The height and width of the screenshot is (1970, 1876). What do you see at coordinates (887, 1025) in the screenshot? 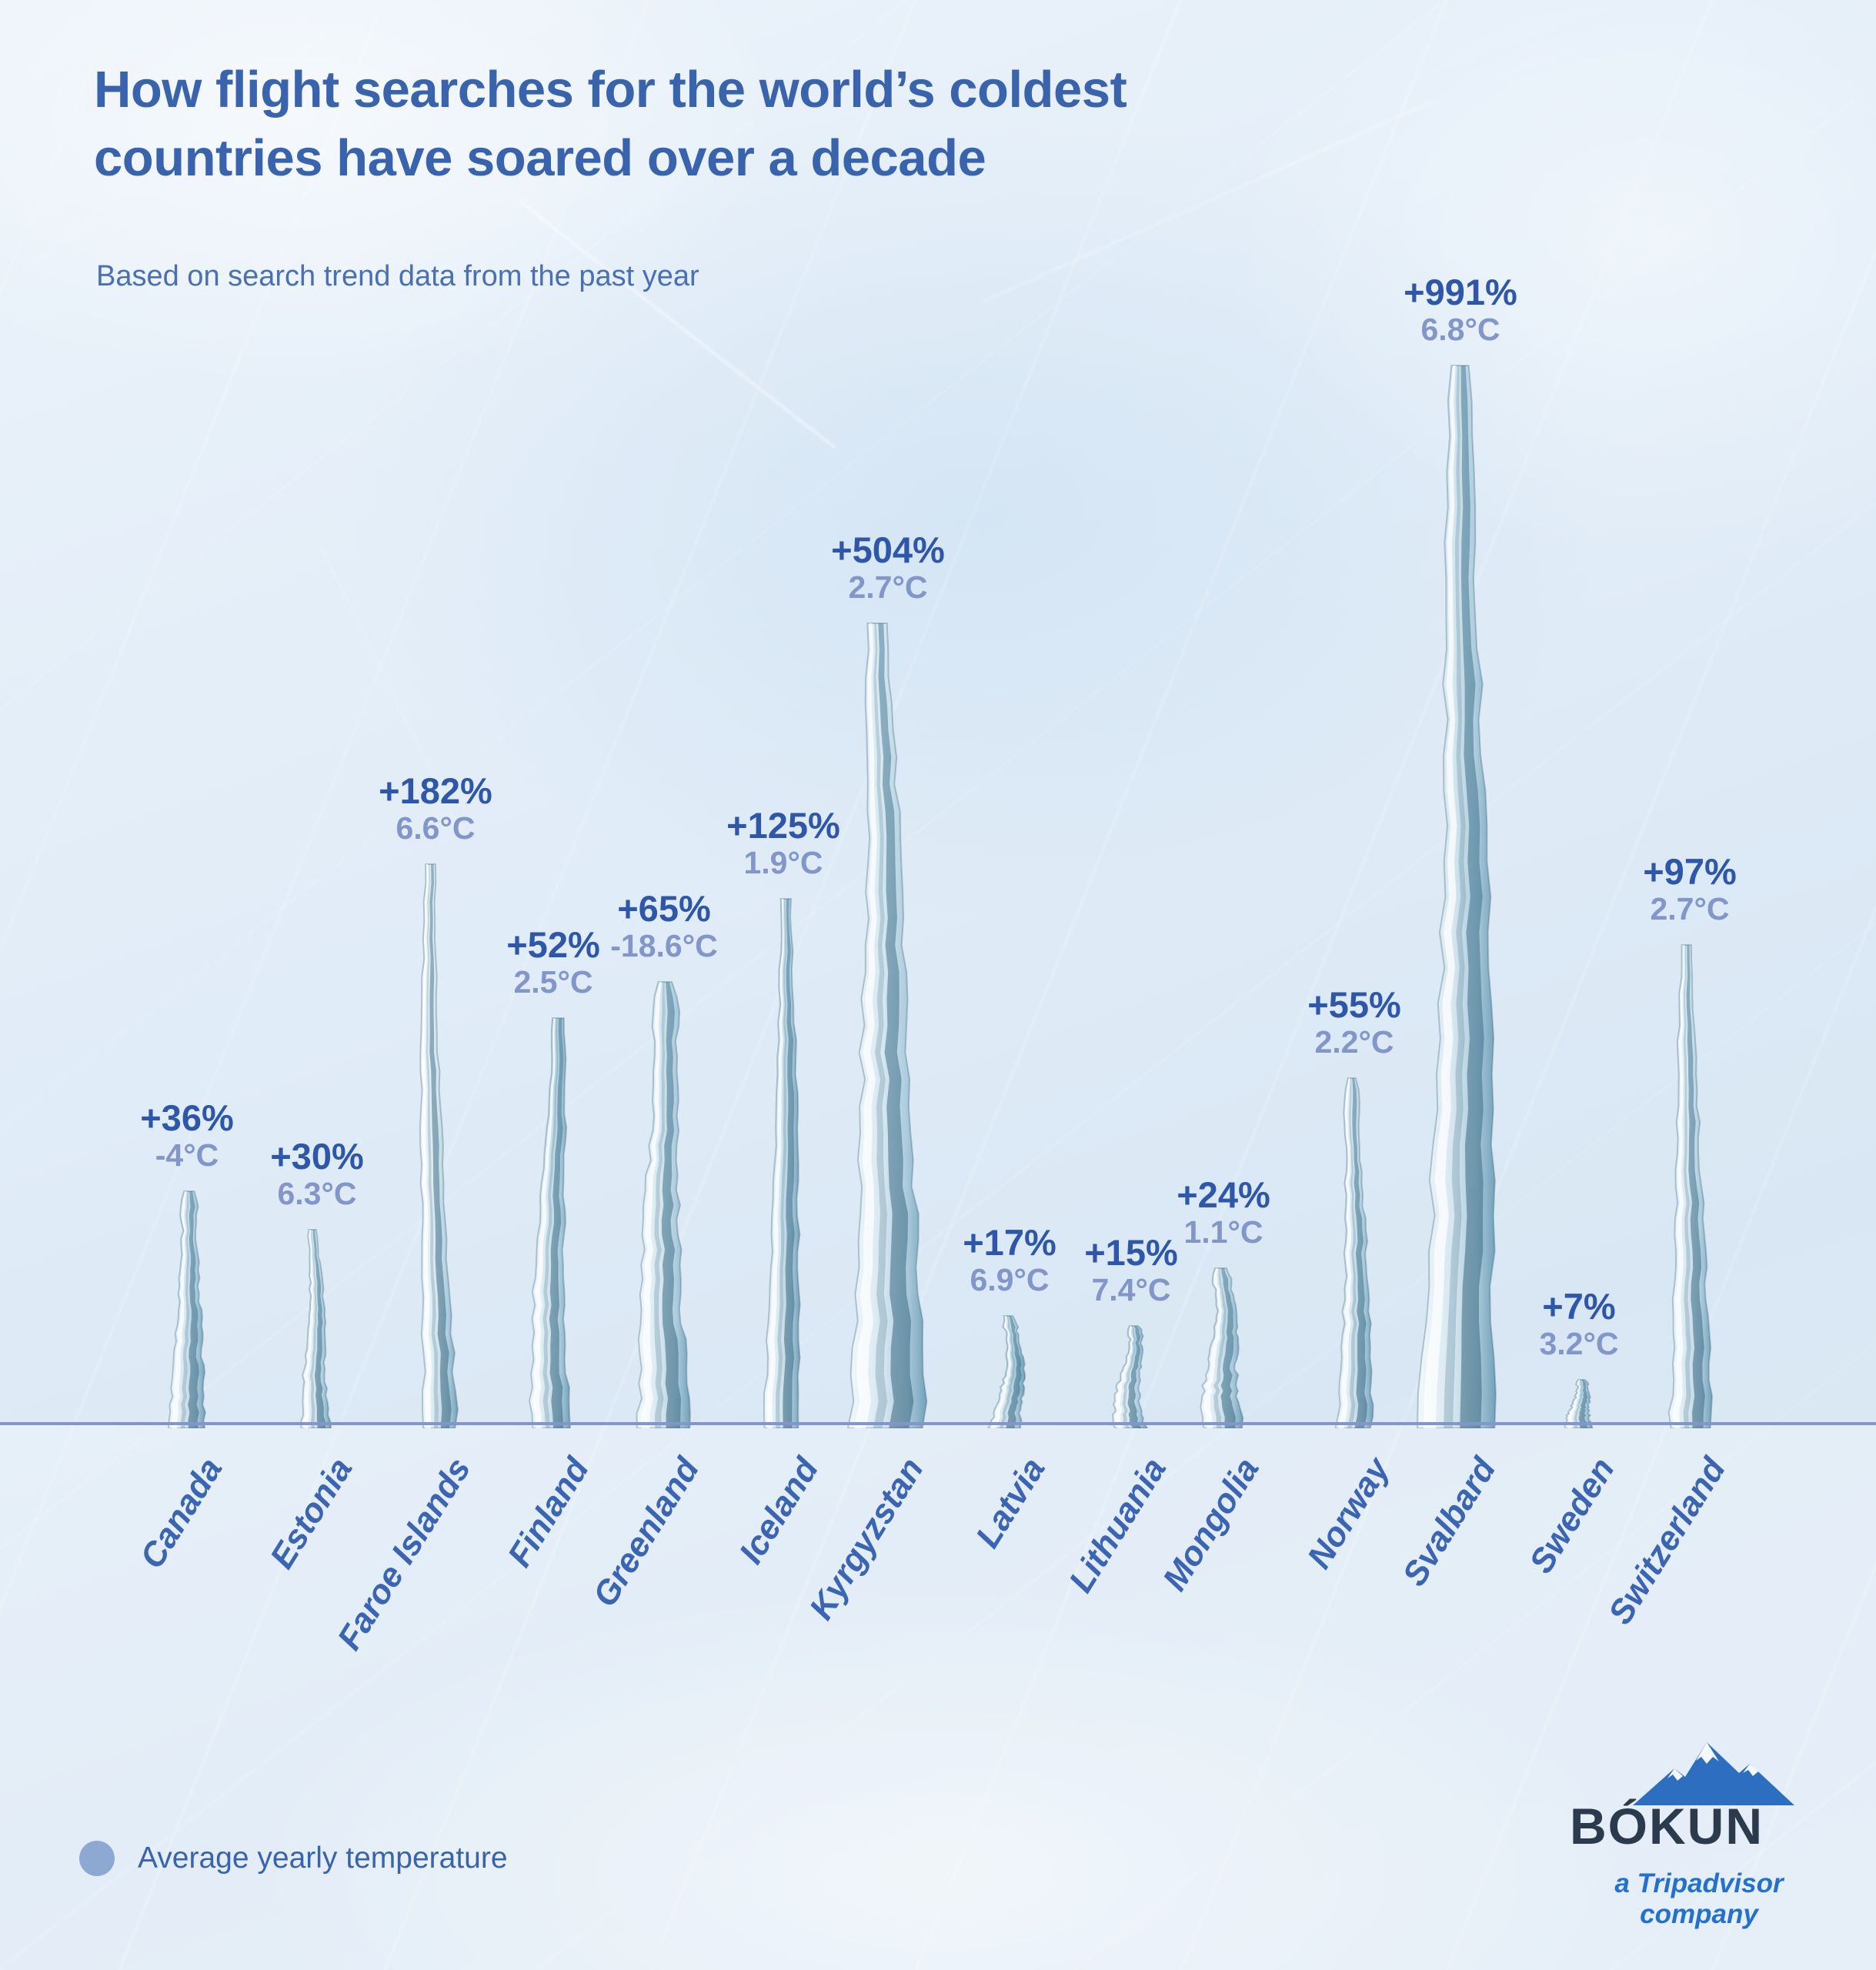
I see `icicle-bar-kyrgyzstan` at bounding box center [887, 1025].